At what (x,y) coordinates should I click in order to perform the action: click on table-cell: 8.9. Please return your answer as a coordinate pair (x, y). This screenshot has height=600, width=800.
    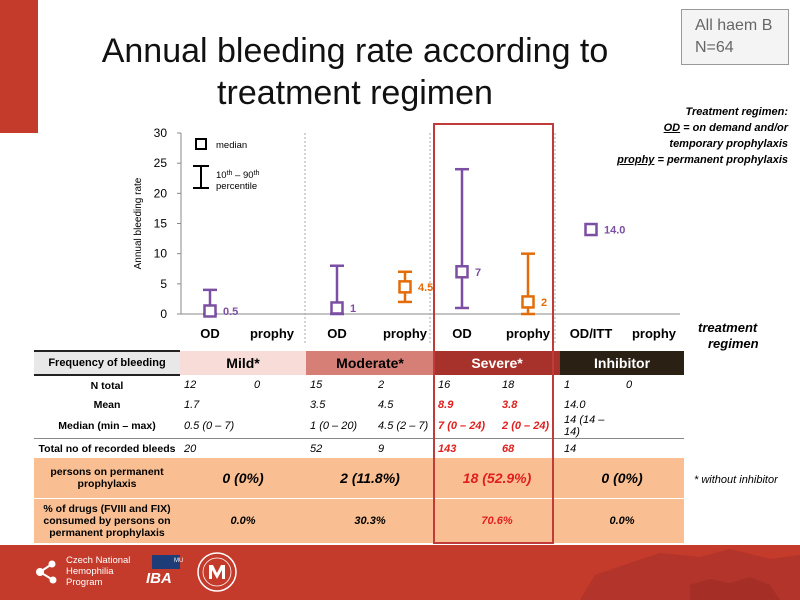
    Looking at the image, I should click on (446, 404).